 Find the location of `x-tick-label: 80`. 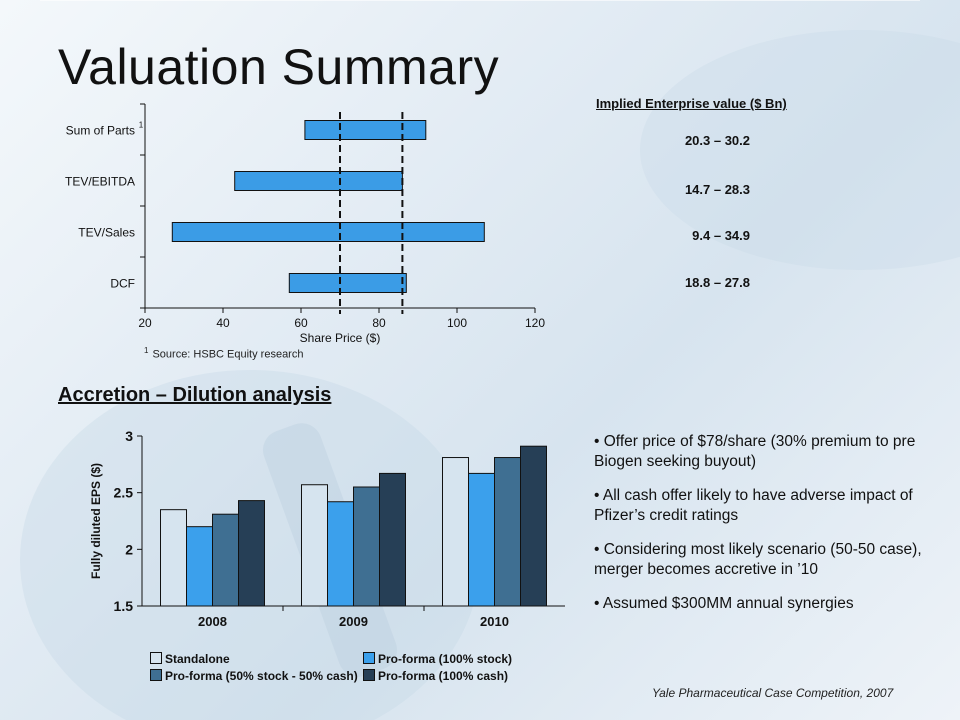

x-tick-label: 80 is located at coordinates (379, 323).